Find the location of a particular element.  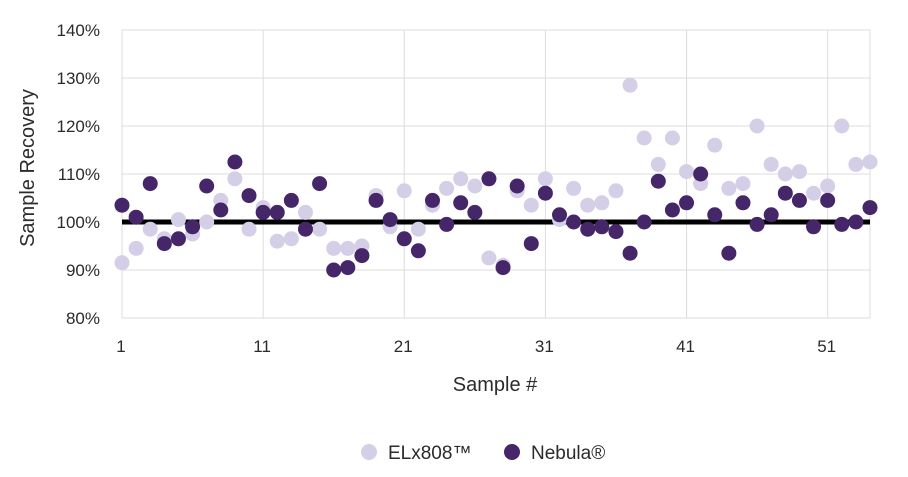

legend-label-elx808: ELx808™ is located at coordinates (429, 453).